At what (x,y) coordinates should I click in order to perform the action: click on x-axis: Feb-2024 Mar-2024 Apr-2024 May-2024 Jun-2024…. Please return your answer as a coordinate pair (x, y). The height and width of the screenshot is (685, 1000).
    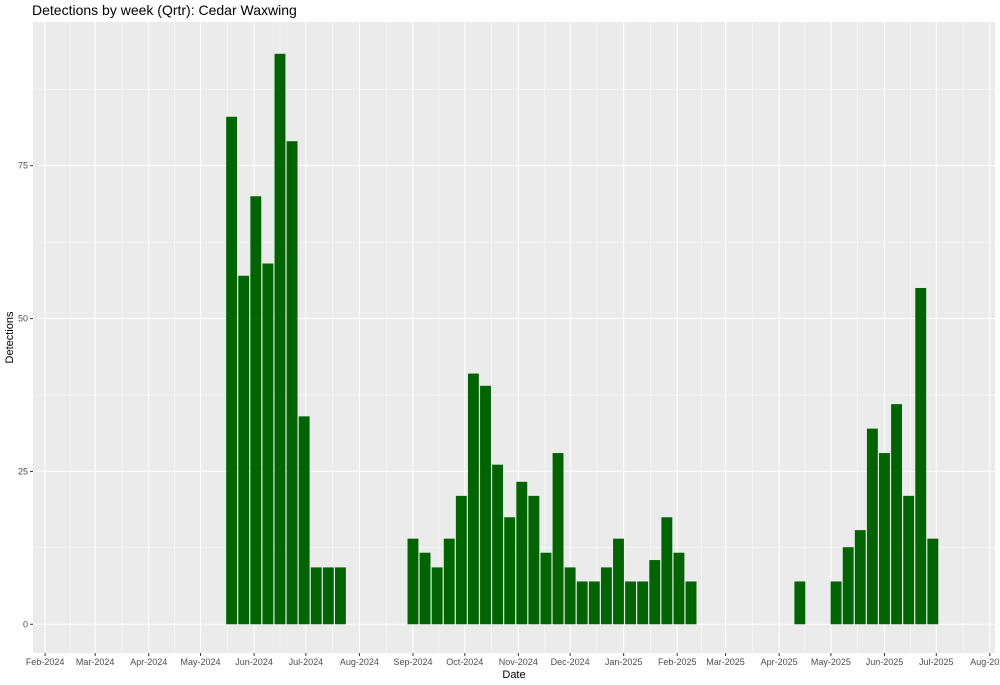
    Looking at the image, I should click on (513, 660).